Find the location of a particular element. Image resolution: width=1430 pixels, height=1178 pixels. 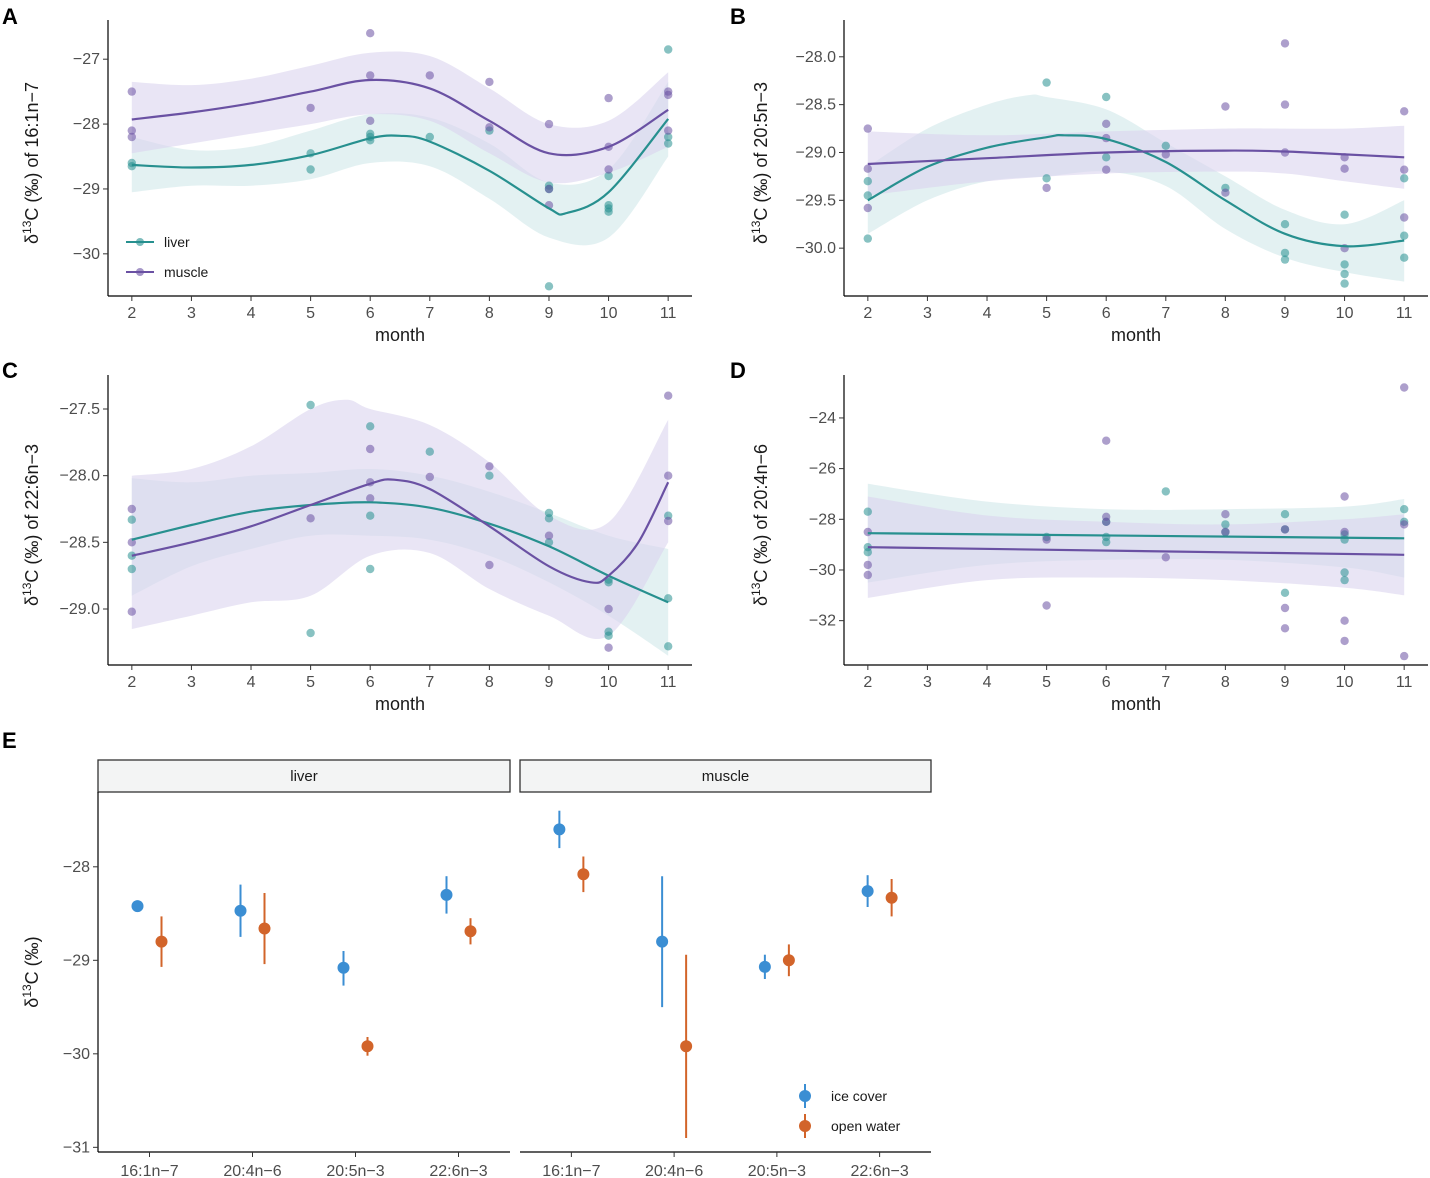

muscle-fit-line is located at coordinates (400, 117).